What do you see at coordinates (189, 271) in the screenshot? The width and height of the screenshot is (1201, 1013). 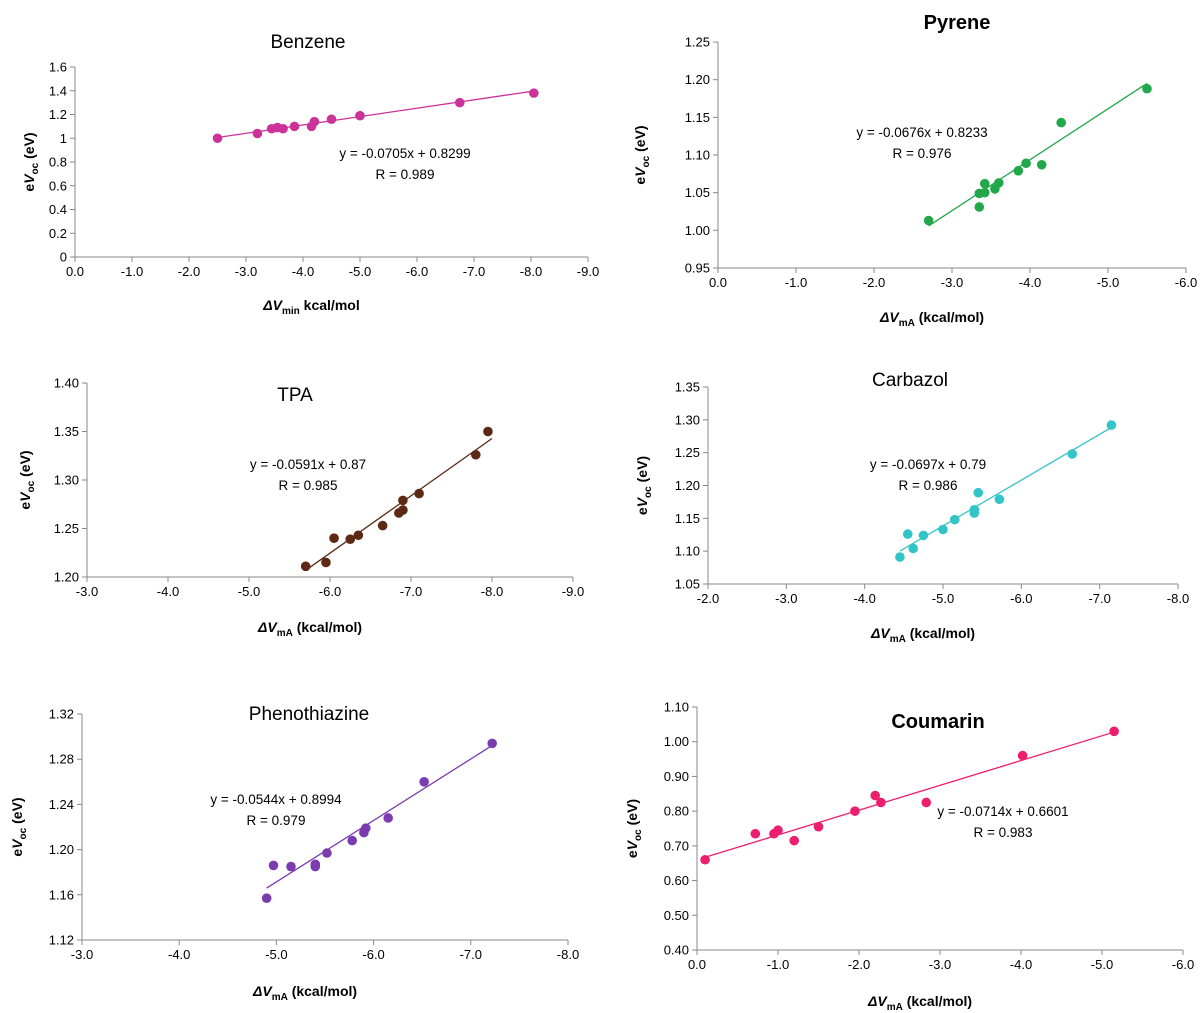 I see `x-tick-label: -2.0` at bounding box center [189, 271].